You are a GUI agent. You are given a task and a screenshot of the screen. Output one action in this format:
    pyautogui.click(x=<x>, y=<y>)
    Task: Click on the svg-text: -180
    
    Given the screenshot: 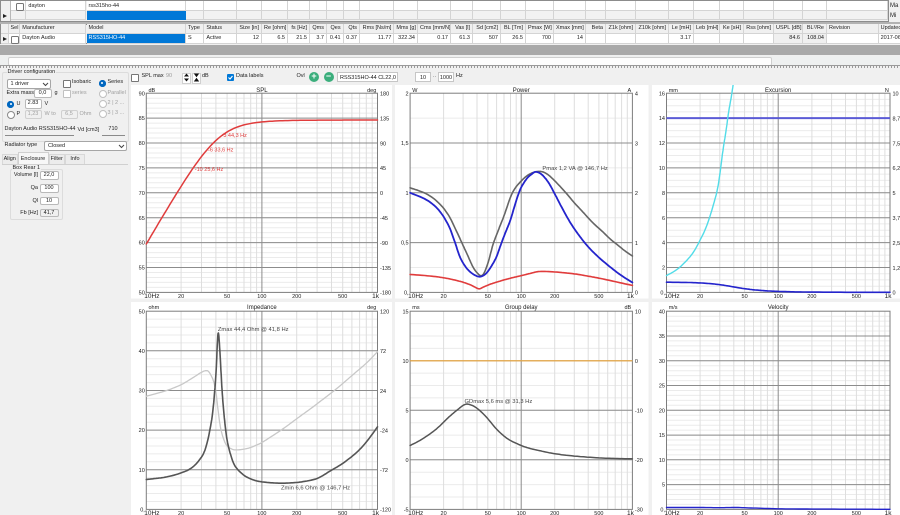 What is the action you would take?
    pyautogui.click(x=385, y=294)
    